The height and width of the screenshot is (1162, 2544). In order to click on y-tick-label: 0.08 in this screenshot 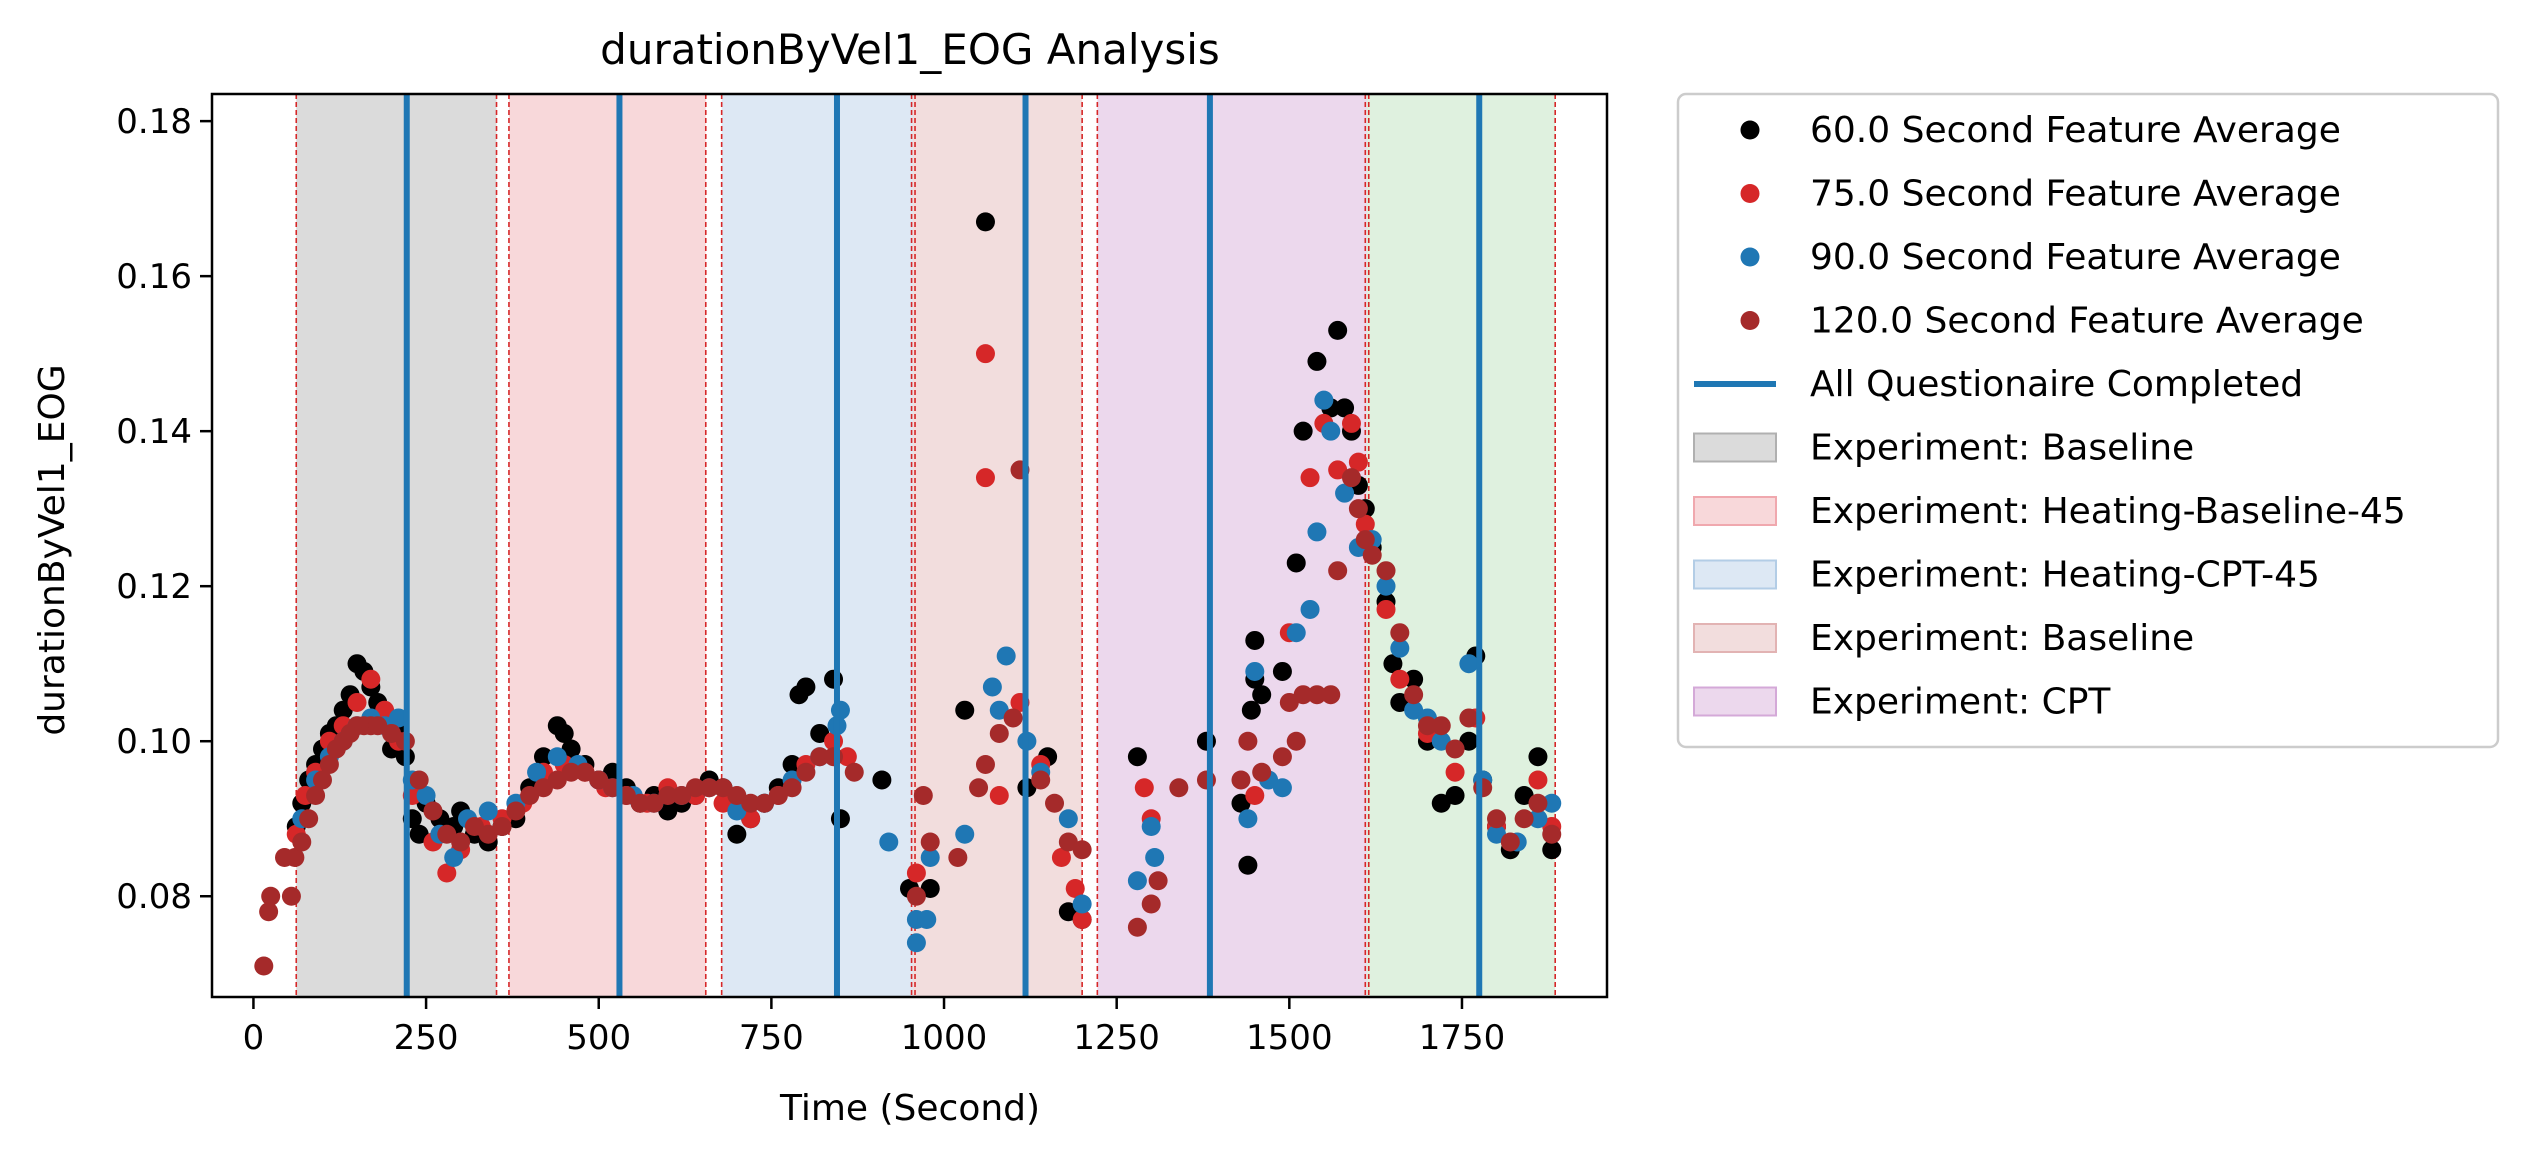, I will do `click(154, 897)`.